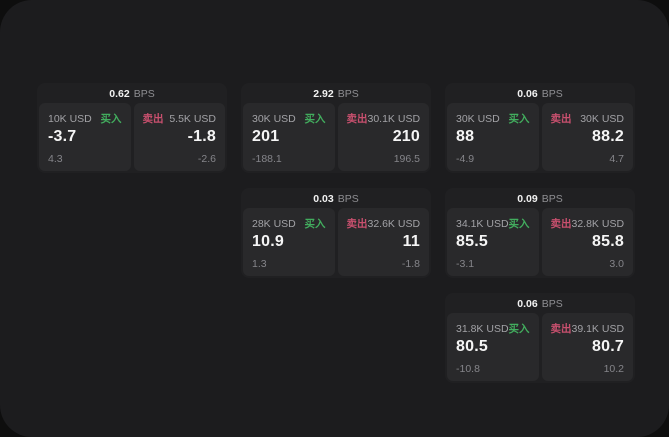  I want to click on bps-value: 0.03, so click(323, 199).